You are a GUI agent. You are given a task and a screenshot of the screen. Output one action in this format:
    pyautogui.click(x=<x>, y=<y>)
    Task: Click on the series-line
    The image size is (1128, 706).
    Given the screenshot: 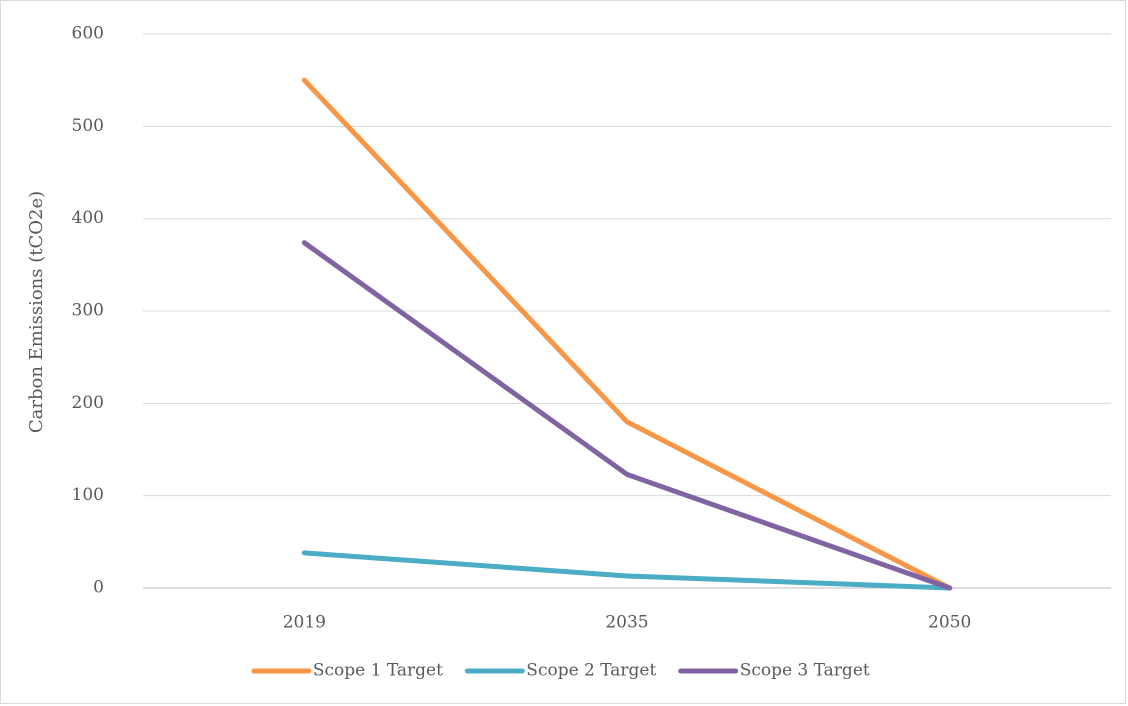 What is the action you would take?
    pyautogui.click(x=627, y=570)
    